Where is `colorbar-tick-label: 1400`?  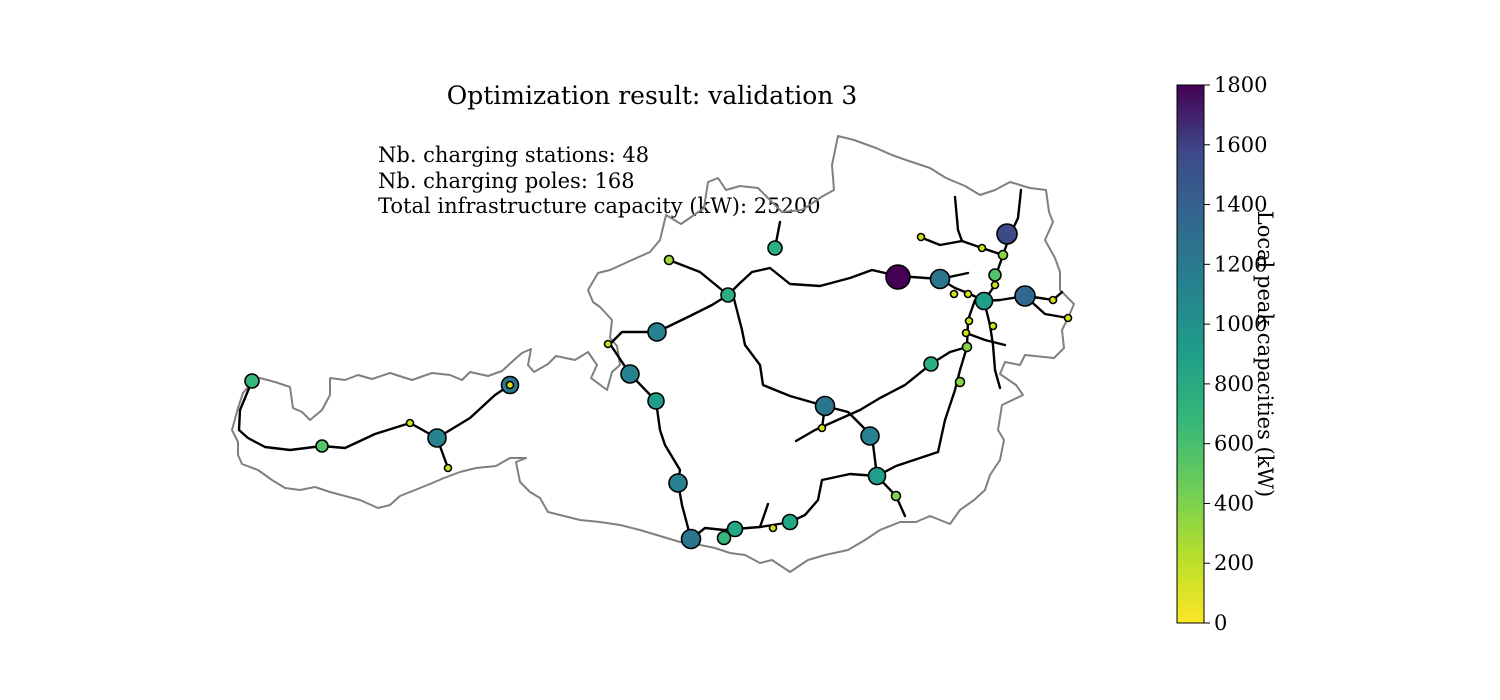 colorbar-tick-label: 1400 is located at coordinates (1240, 205).